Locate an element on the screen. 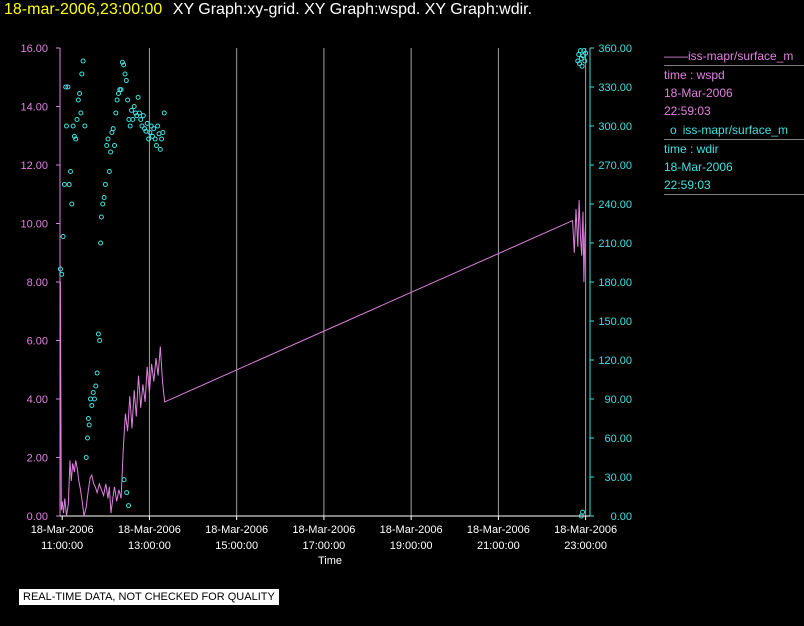 This screenshot has width=804, height=626. y-right-tick-label: 330.00 is located at coordinates (615, 88).